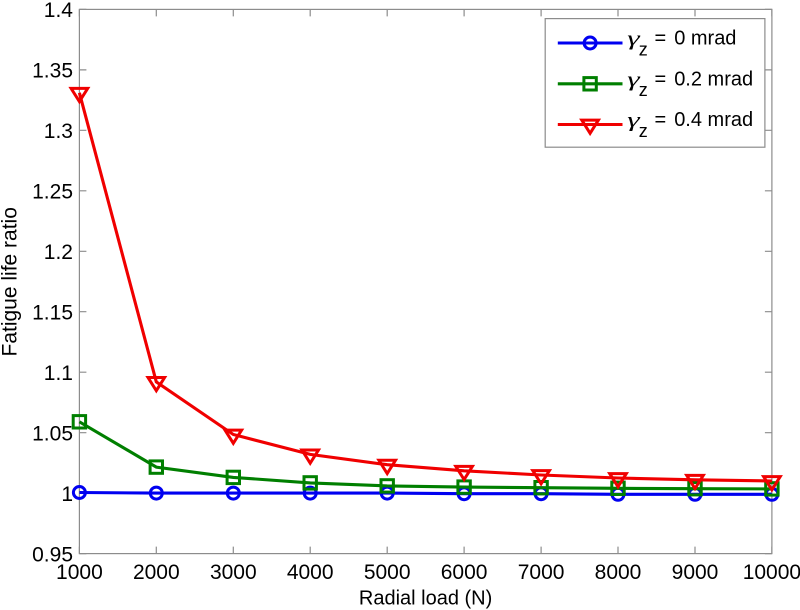  Describe the element at coordinates (705, 39) in the screenshot. I see `svg-text: 0 mrad` at that location.